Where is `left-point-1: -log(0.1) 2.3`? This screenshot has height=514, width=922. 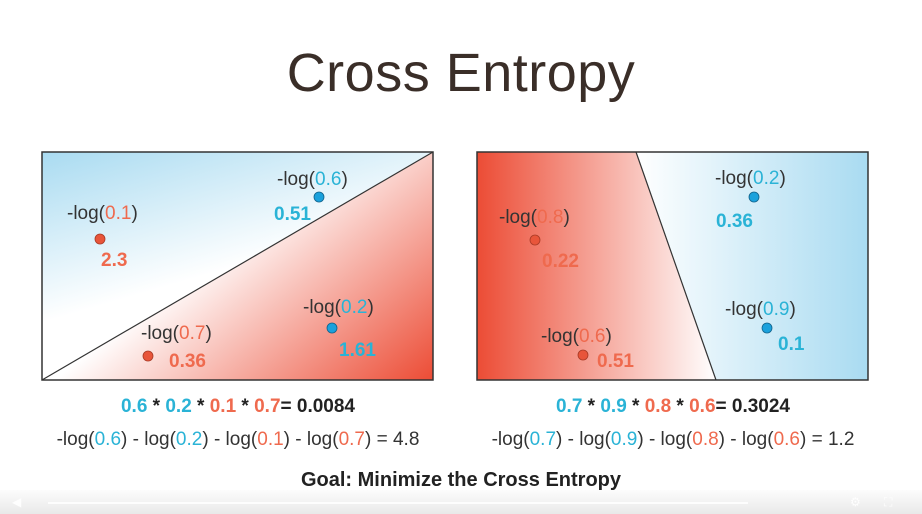
left-point-1: -log(0.1) 2.3 is located at coordinates (102, 237).